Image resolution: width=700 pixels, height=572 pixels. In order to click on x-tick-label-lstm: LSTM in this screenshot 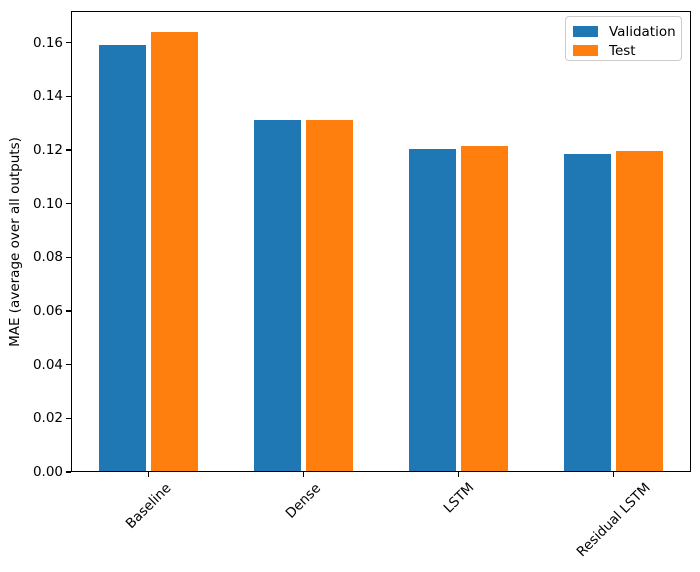, I will do `click(458, 498)`.